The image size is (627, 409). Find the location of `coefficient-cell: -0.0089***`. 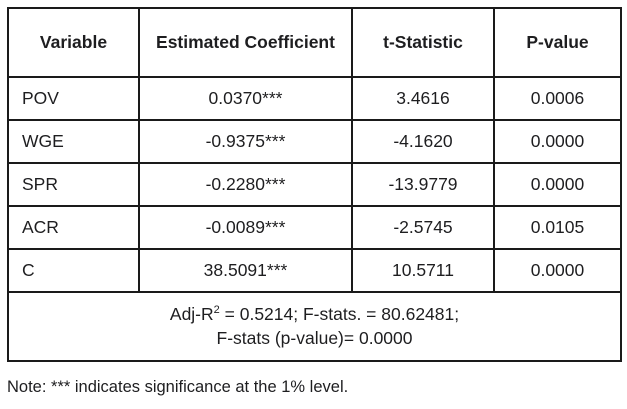

coefficient-cell: -0.0089*** is located at coordinates (245, 227).